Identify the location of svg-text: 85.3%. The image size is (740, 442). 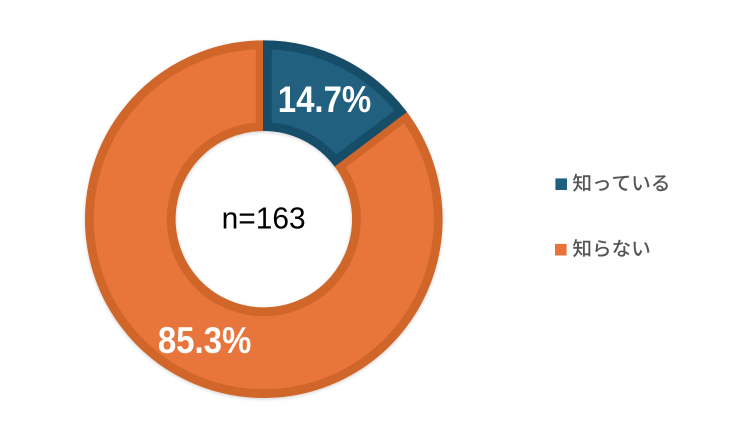
(205, 340).